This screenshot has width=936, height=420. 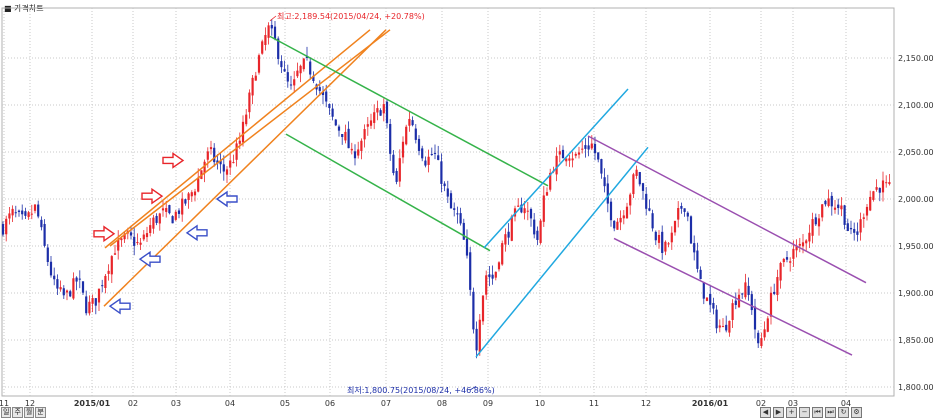 I want to click on tab-month: 월, so click(x=29, y=412).